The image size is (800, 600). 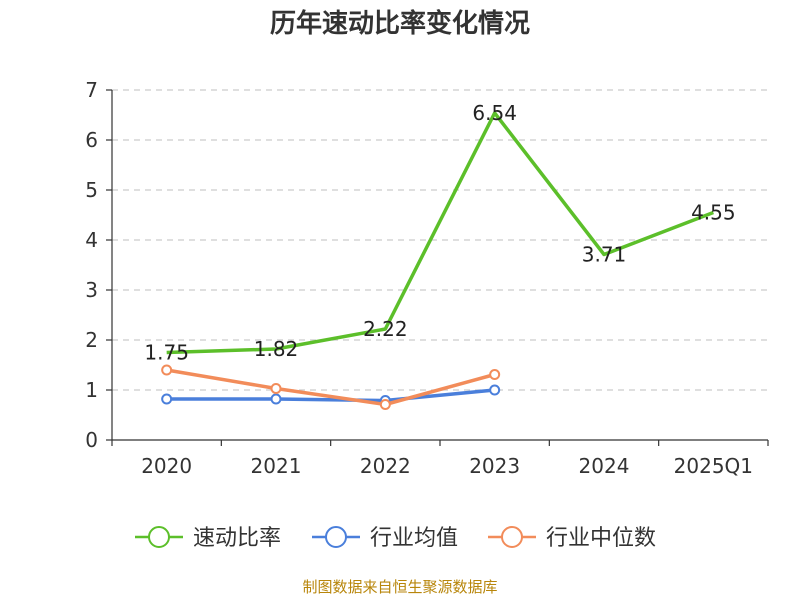 What do you see at coordinates (91, 140) in the screenshot?
I see `y-tick-label: 6` at bounding box center [91, 140].